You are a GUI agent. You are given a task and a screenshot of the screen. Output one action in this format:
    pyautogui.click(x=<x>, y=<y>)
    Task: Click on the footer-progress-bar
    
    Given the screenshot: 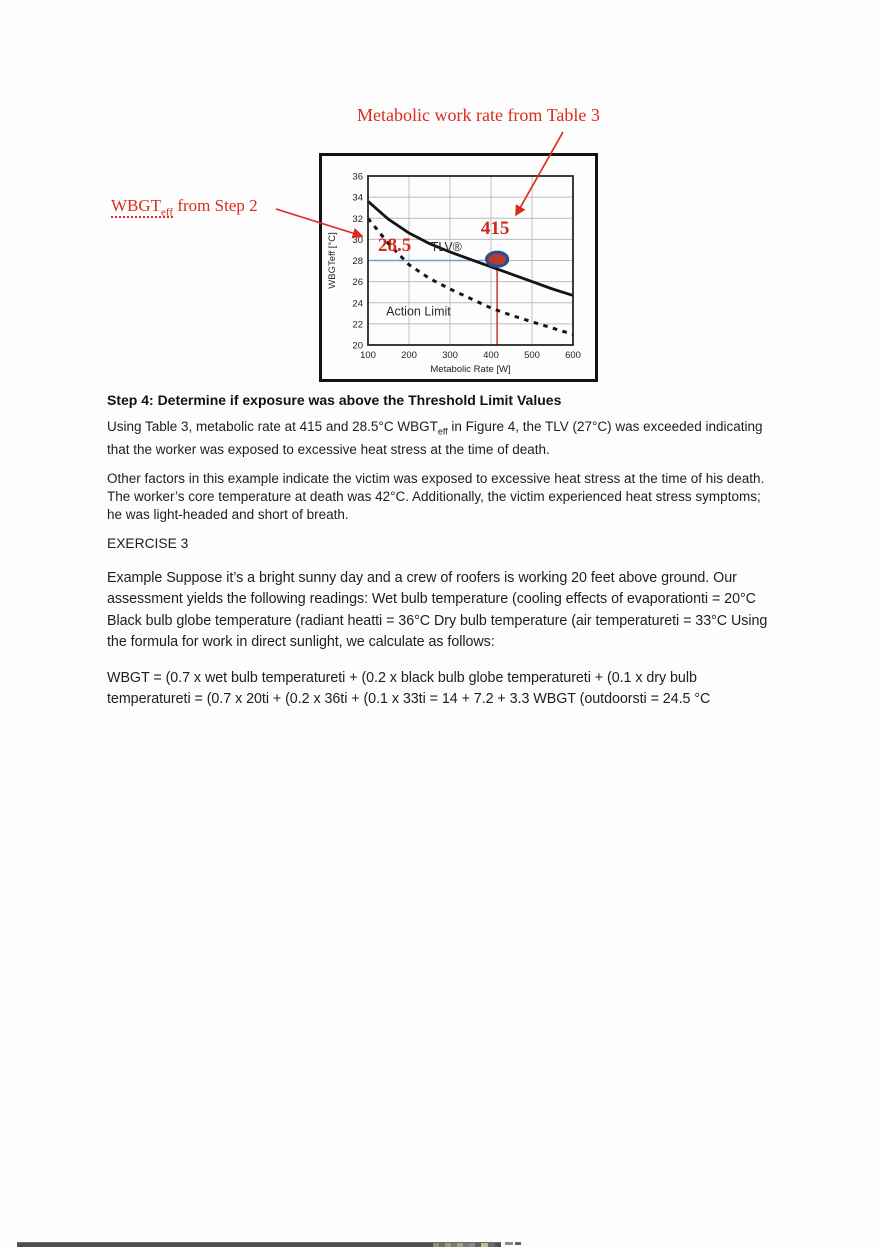 What is the action you would take?
    pyautogui.click(x=259, y=1244)
    